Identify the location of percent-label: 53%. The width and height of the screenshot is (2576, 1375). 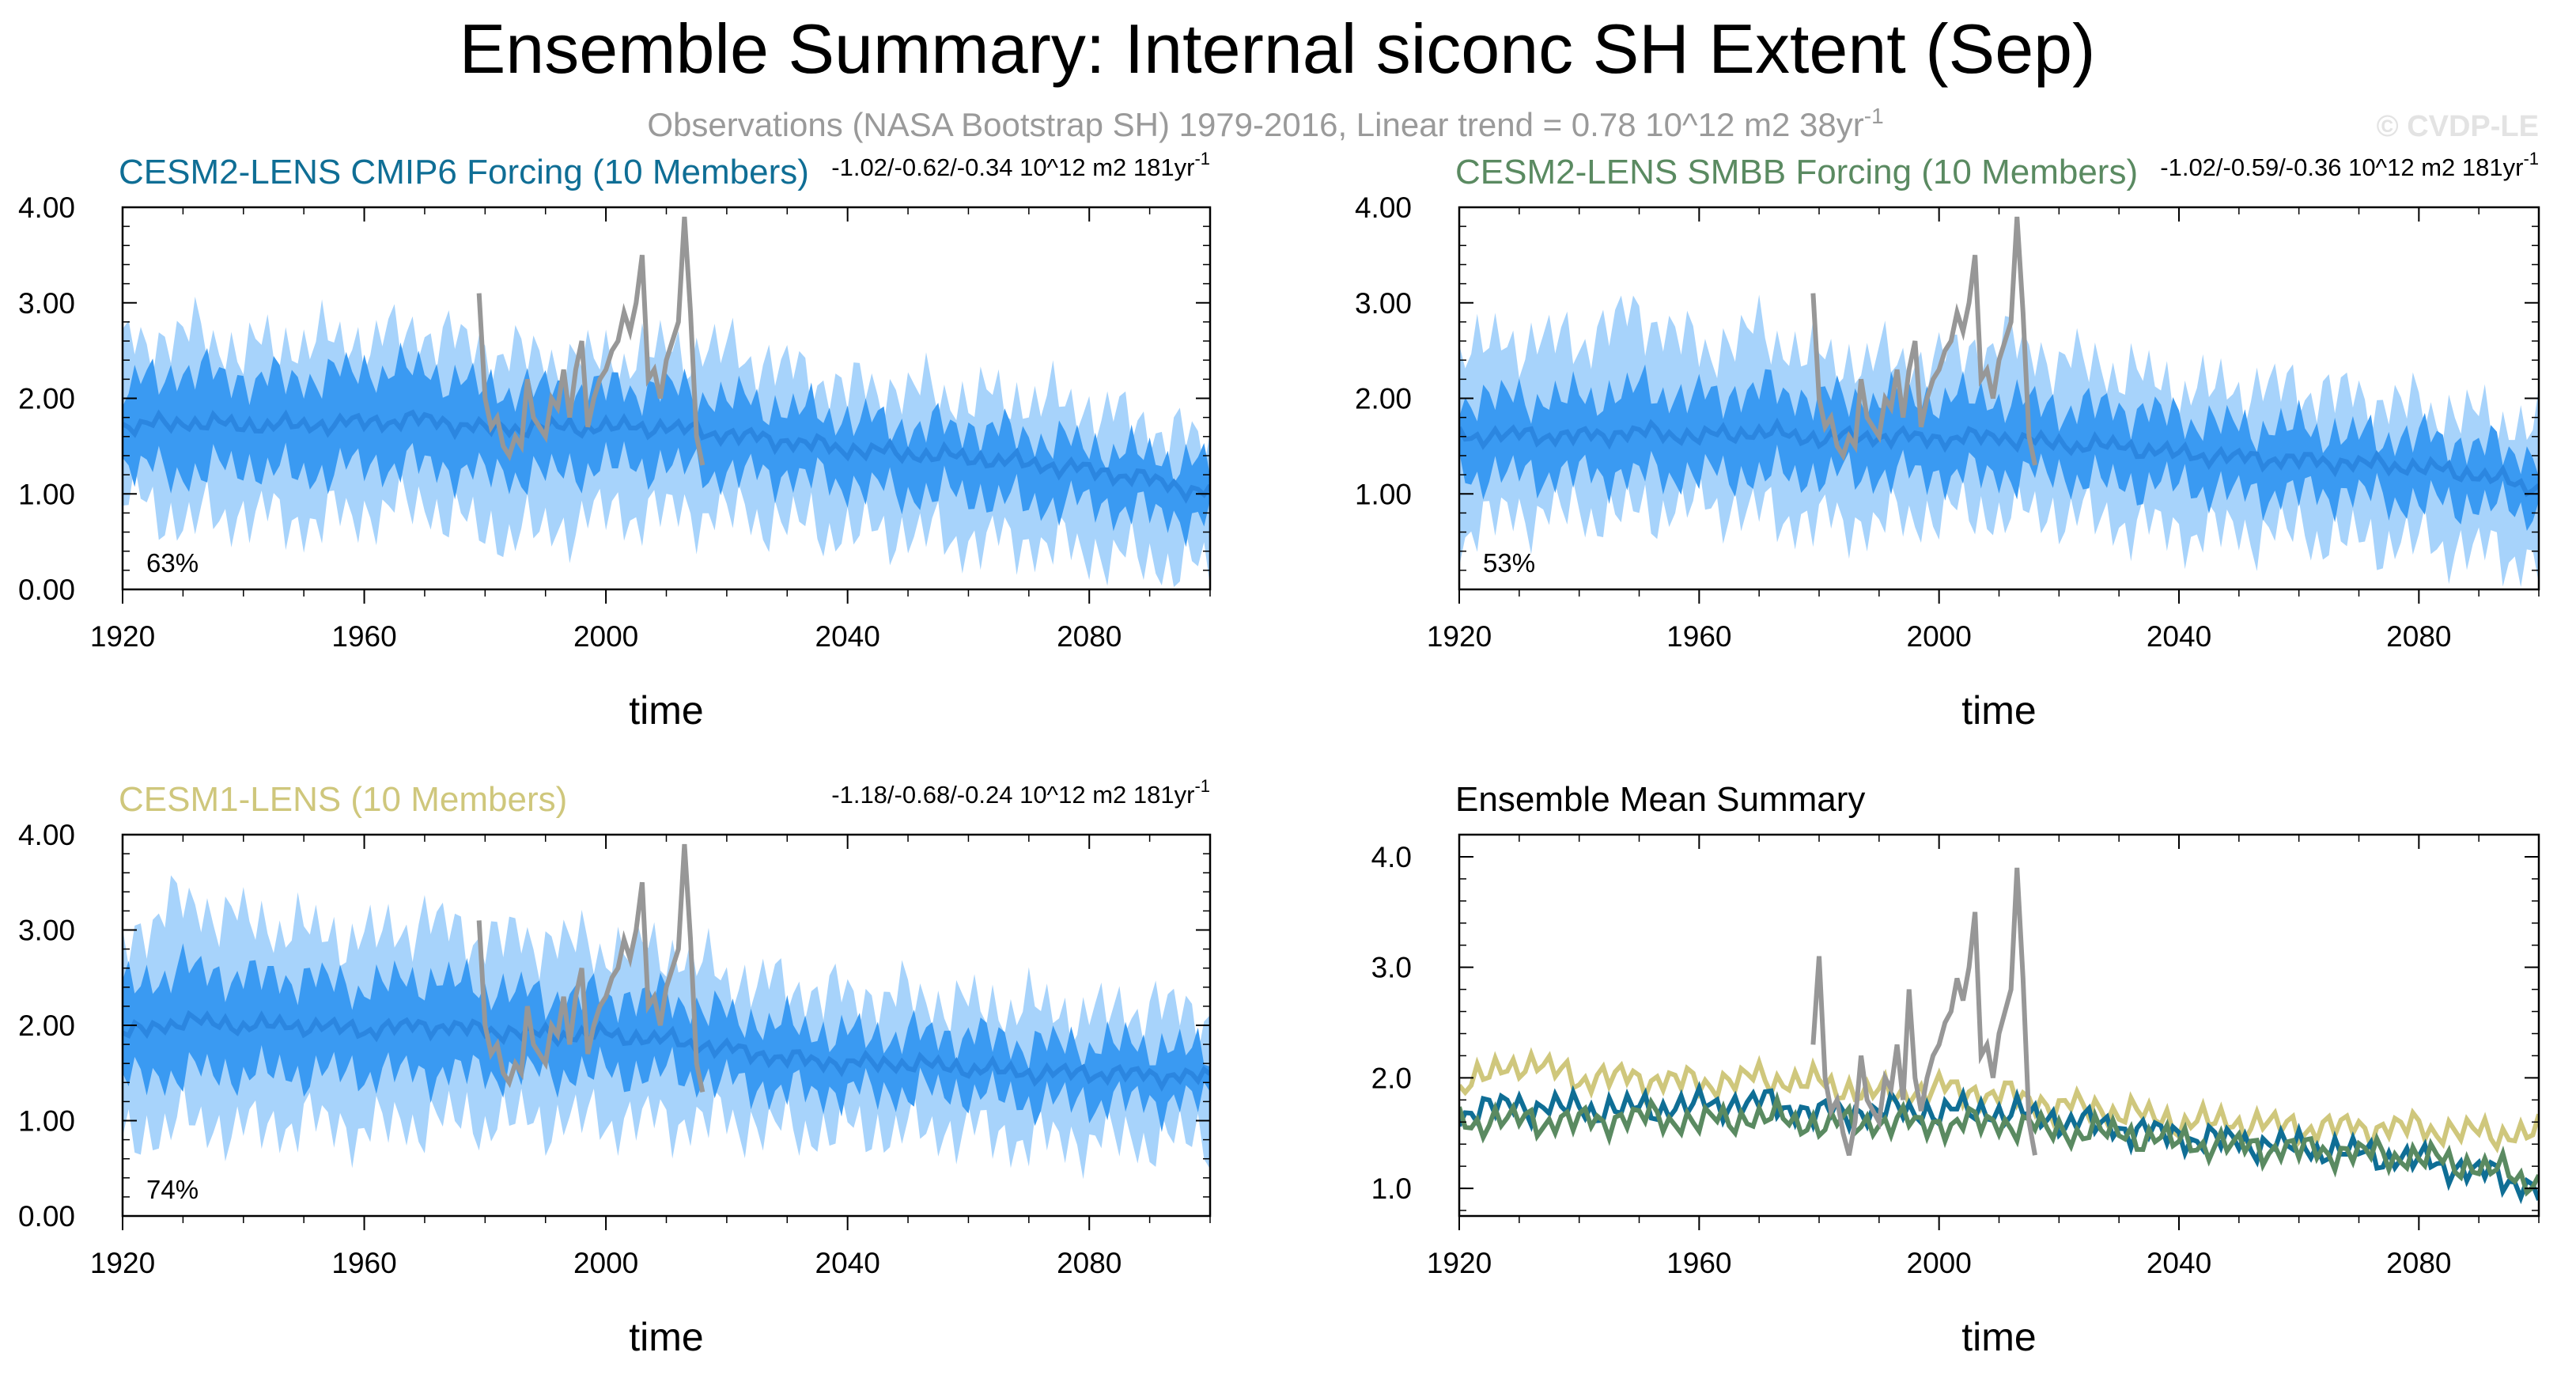
(1509, 563).